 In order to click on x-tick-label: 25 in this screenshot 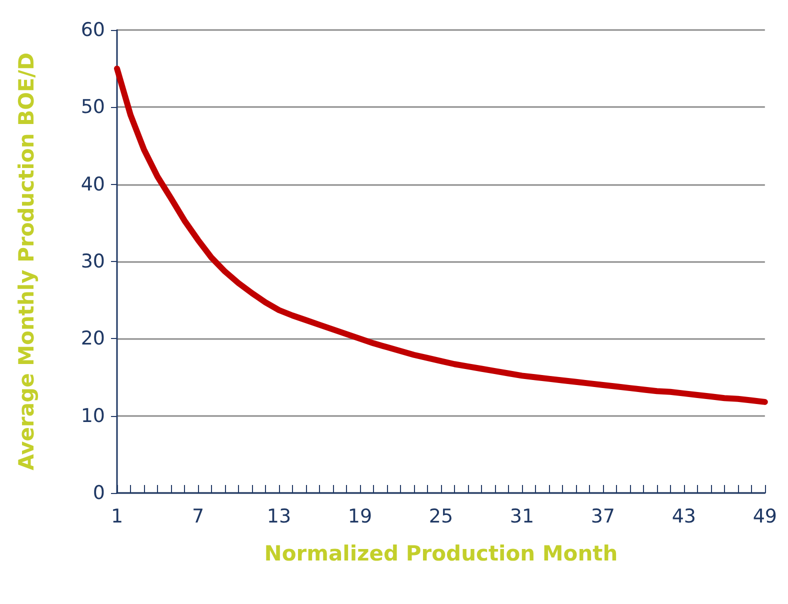, I will do `click(441, 517)`.